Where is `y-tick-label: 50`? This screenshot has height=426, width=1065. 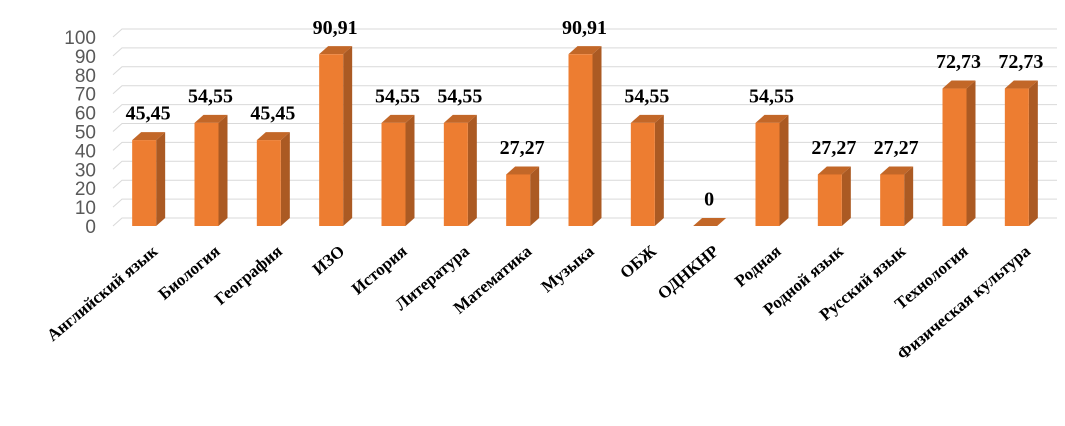
y-tick-label: 50 is located at coordinates (85, 133).